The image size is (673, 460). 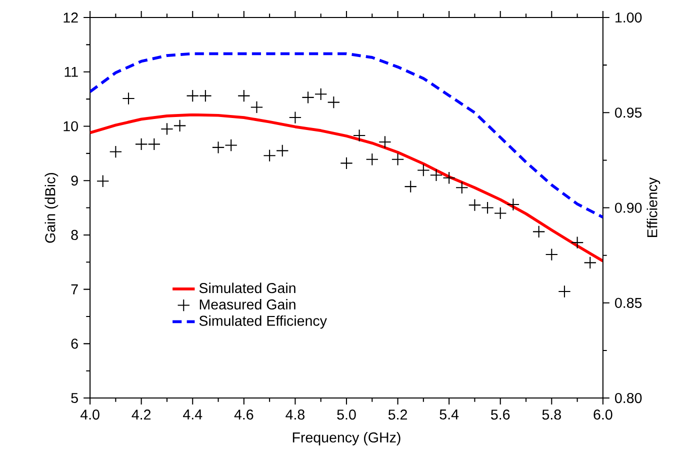 I want to click on x-tick-label: 5.0, so click(x=346, y=414).